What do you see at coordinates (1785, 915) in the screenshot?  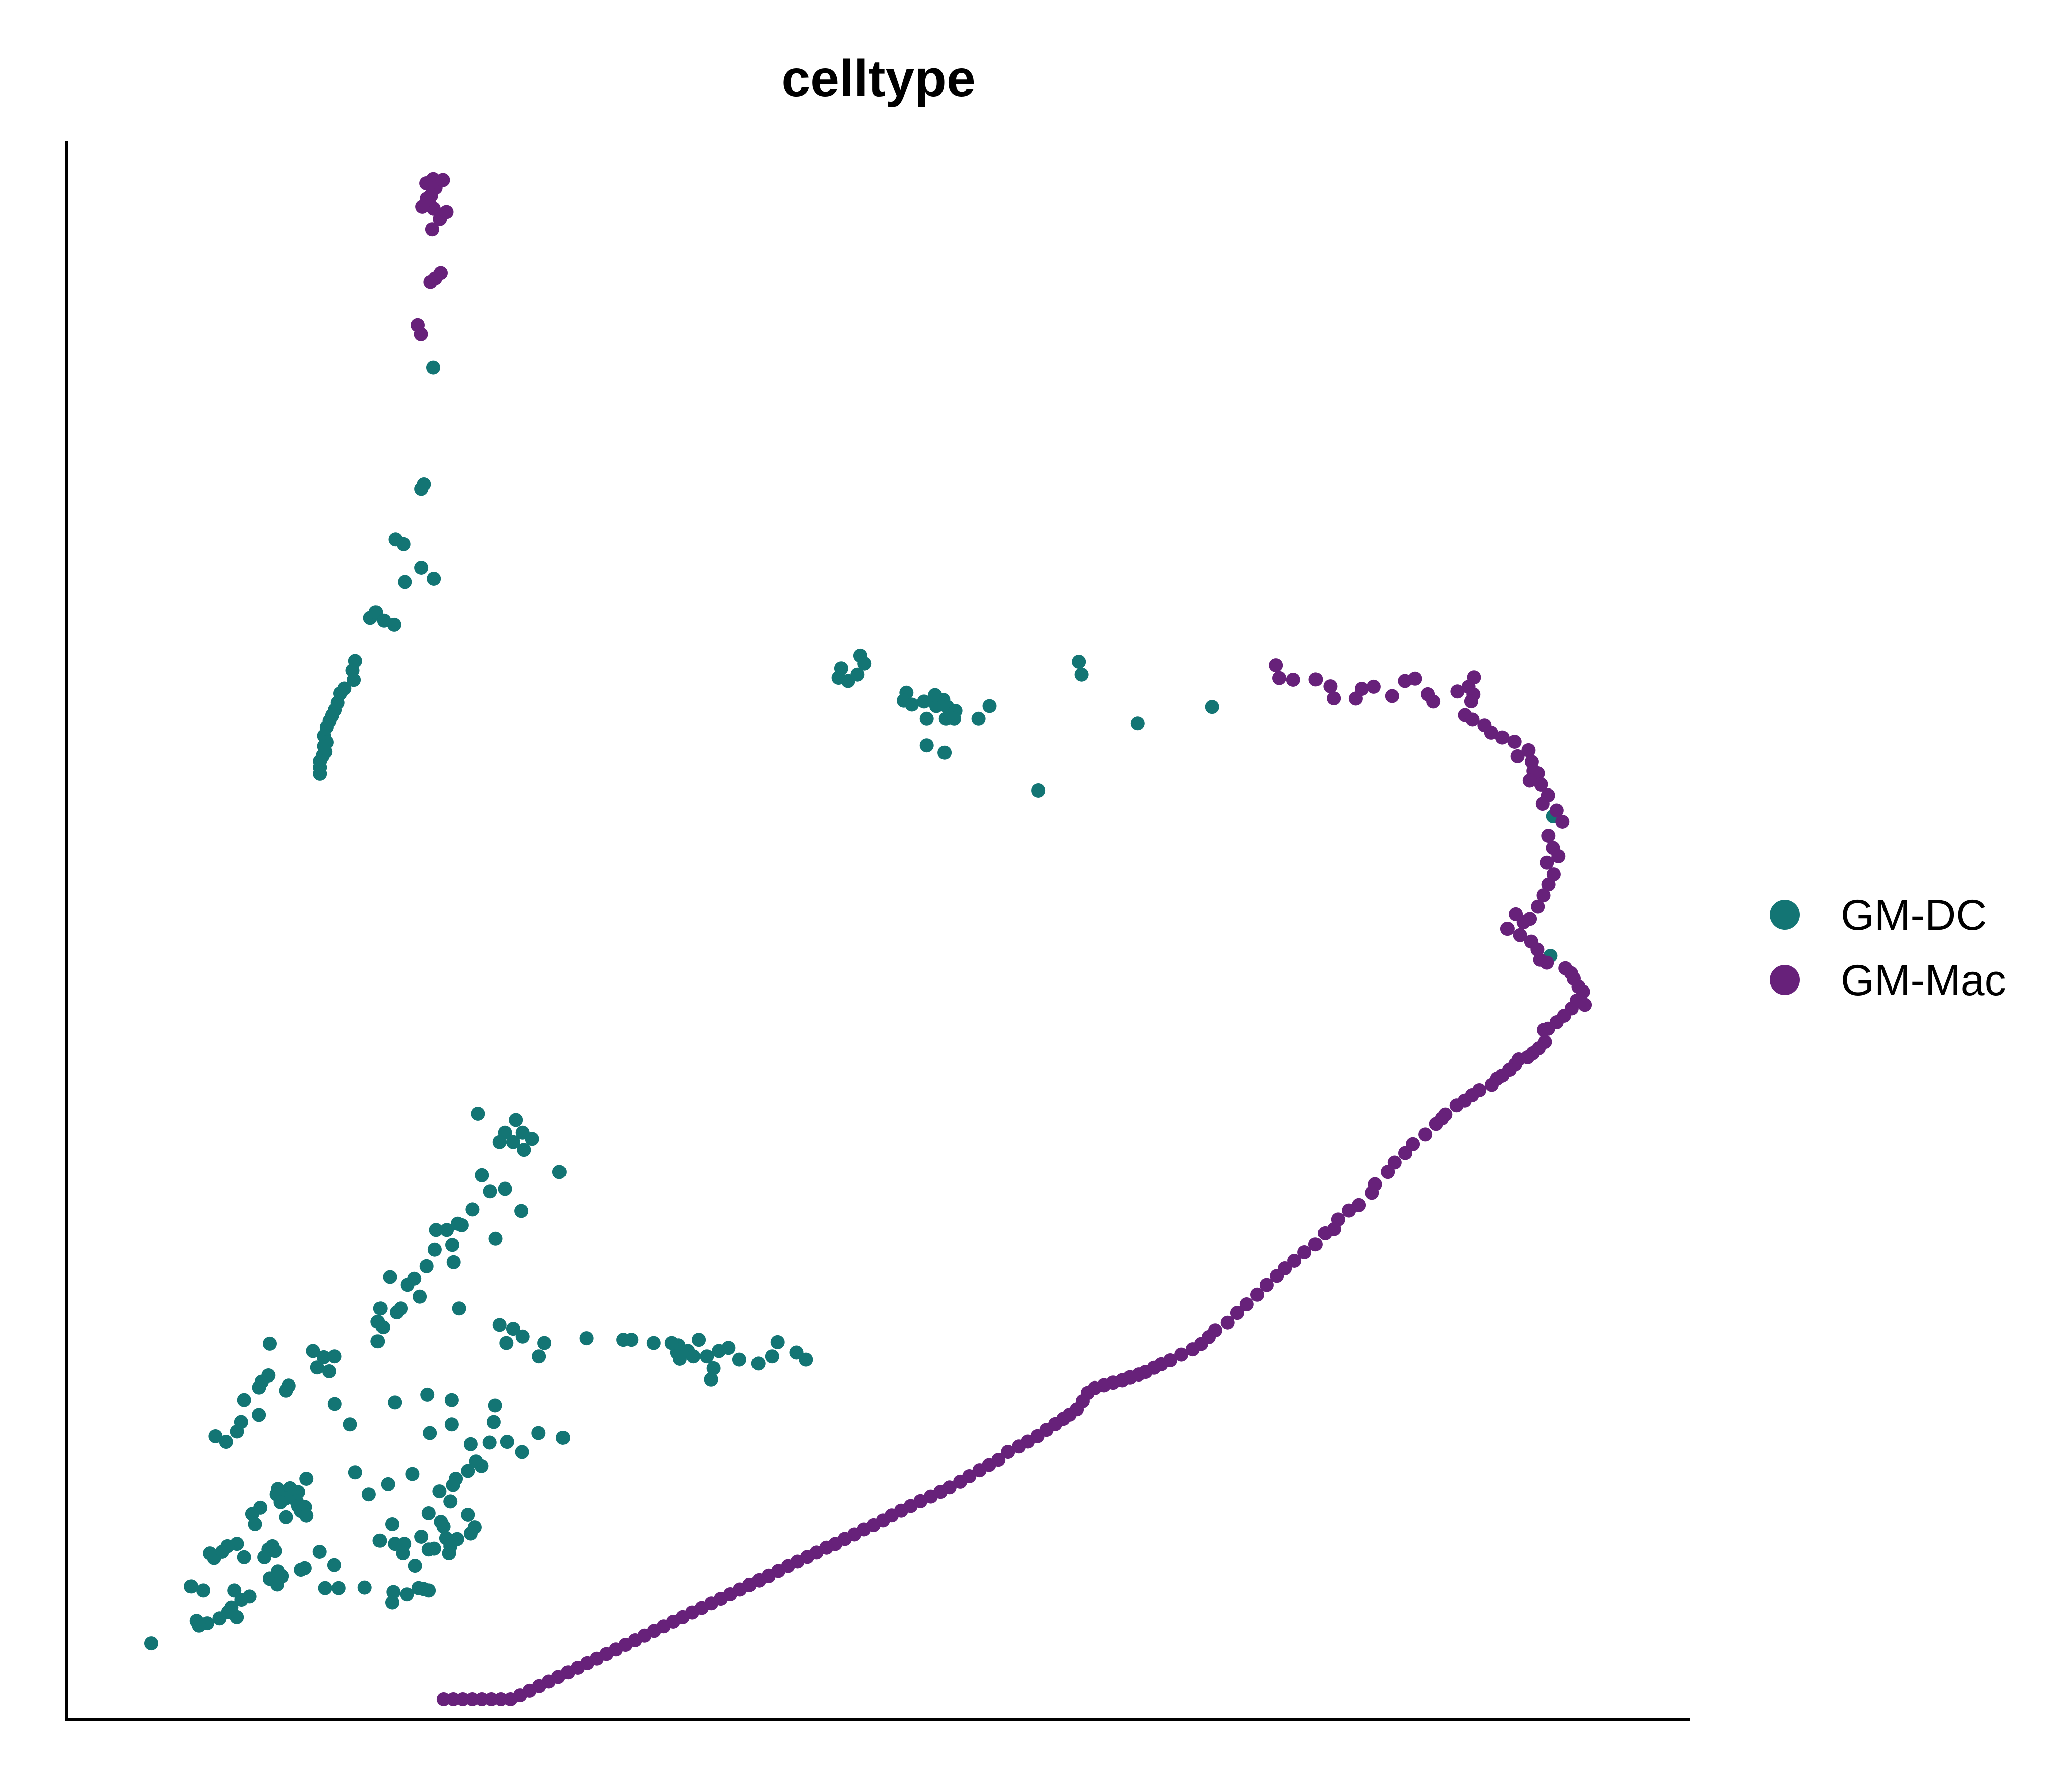 I see `legend-marker-gm-dc` at bounding box center [1785, 915].